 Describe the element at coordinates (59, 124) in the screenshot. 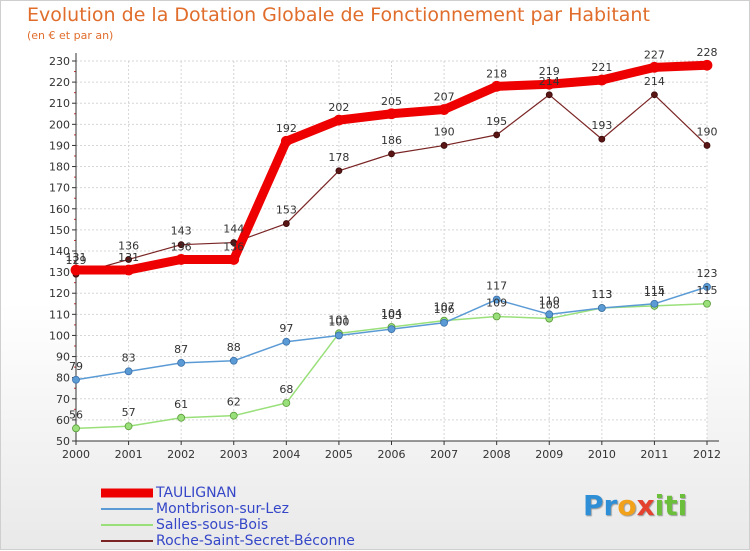

I see `y-tick-label: 200` at that location.